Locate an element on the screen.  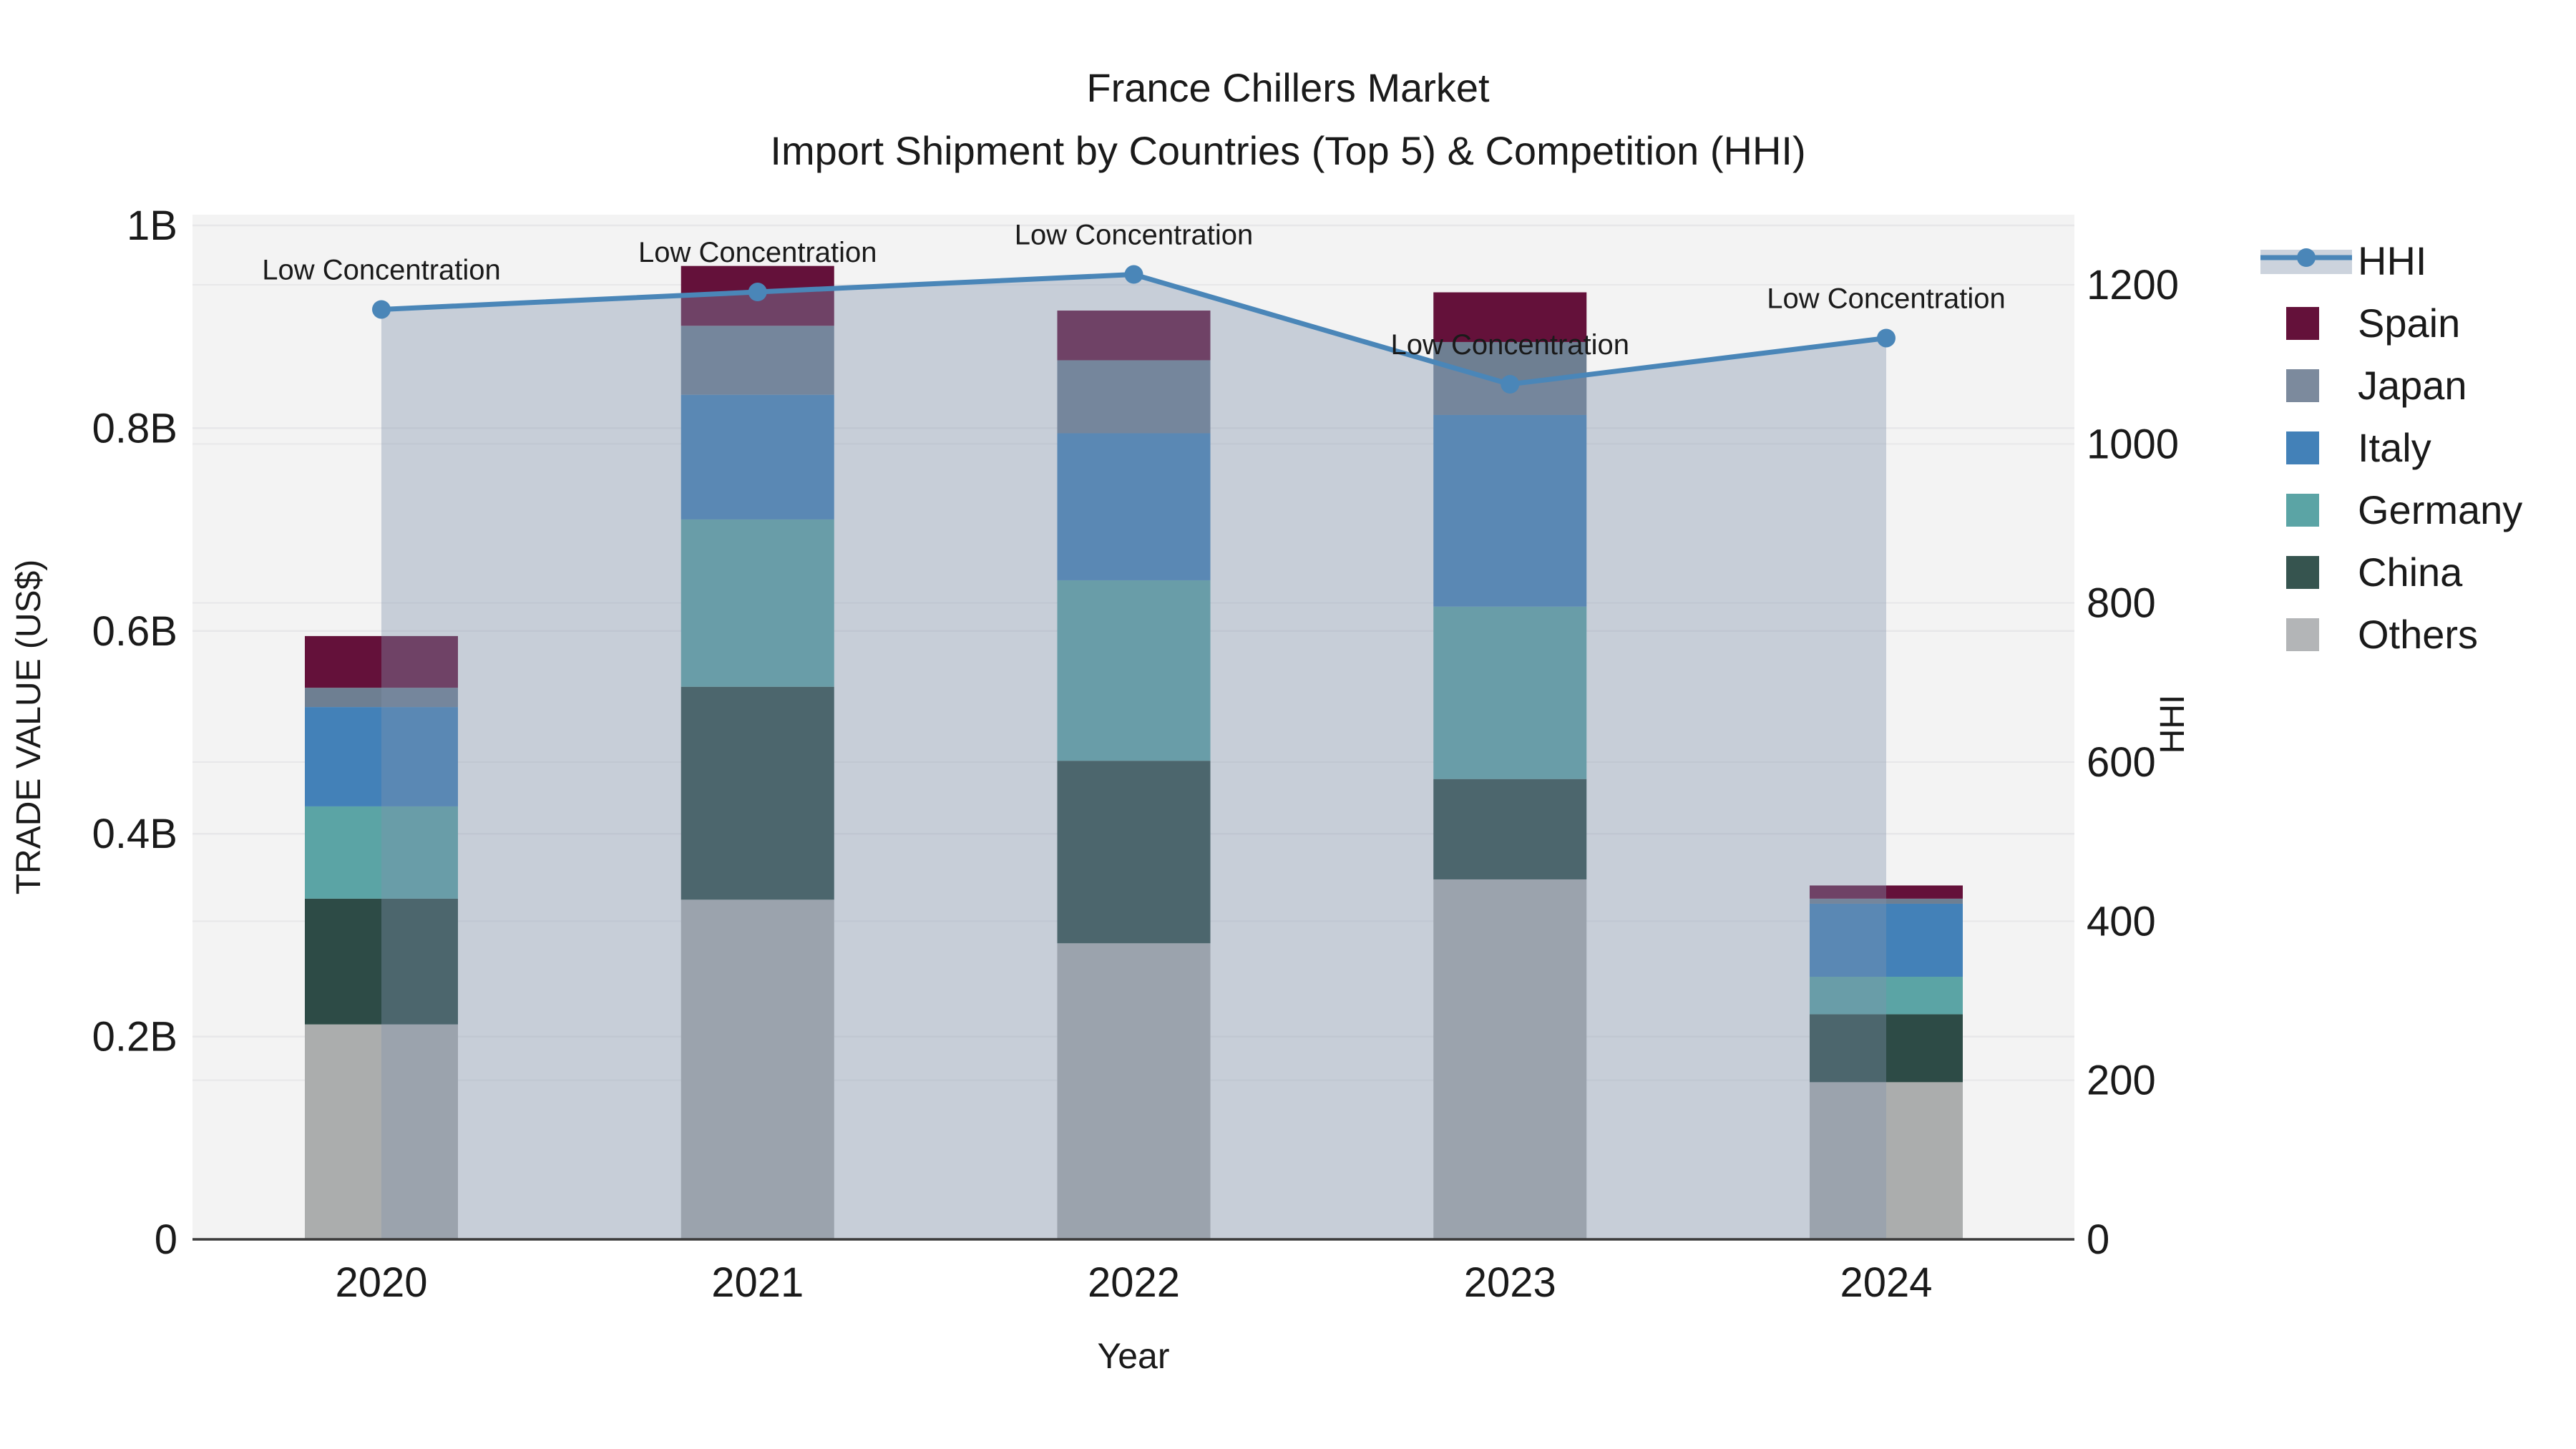
right-axis-tick-label: 600 is located at coordinates (2121, 762).